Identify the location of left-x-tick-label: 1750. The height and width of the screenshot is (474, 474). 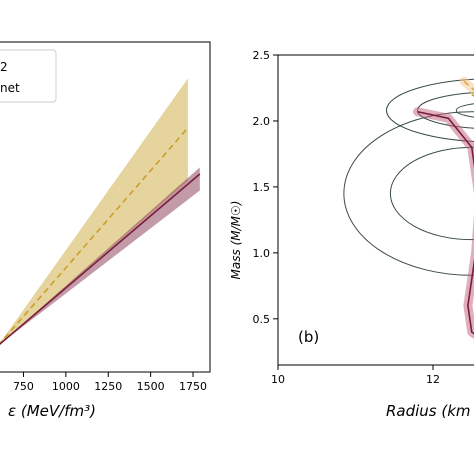
(193, 386).